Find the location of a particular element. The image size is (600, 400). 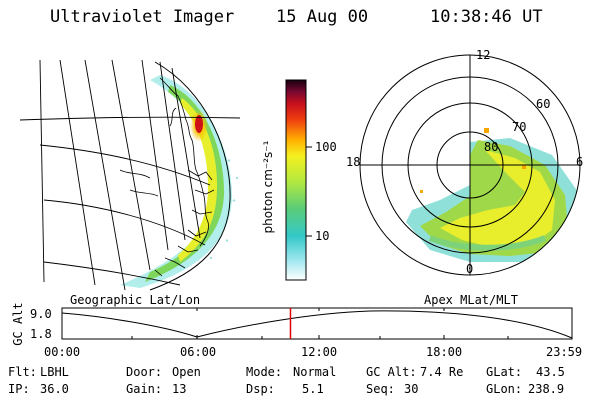

glat-label: GLat: is located at coordinates (504, 372).